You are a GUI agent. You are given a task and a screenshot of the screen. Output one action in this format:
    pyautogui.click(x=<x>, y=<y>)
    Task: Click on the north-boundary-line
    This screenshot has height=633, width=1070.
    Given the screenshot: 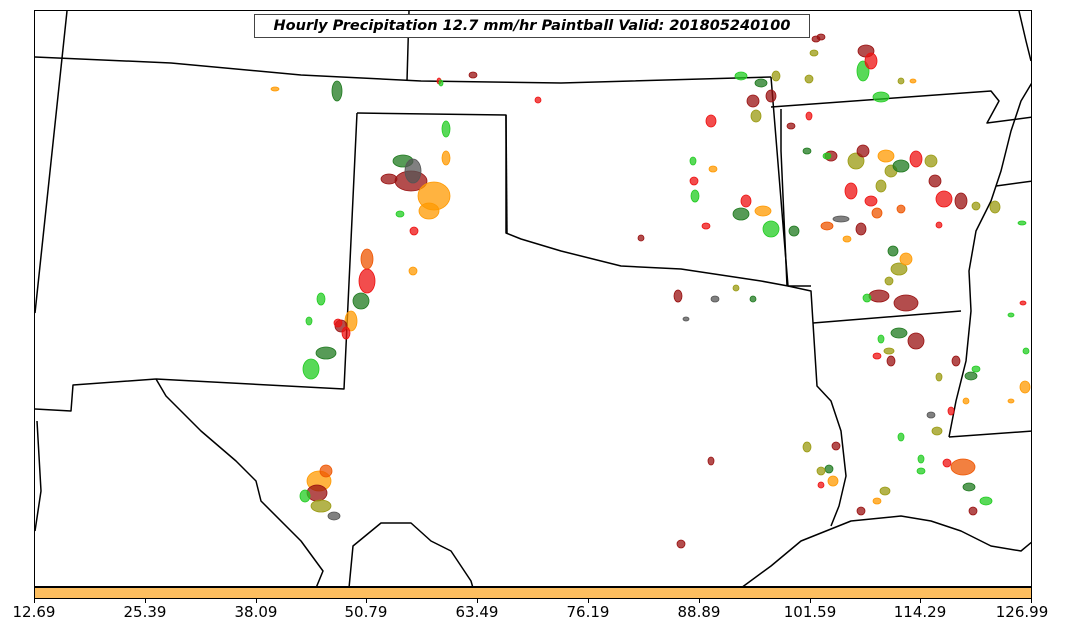 What is the action you would take?
    pyautogui.click(x=403, y=70)
    